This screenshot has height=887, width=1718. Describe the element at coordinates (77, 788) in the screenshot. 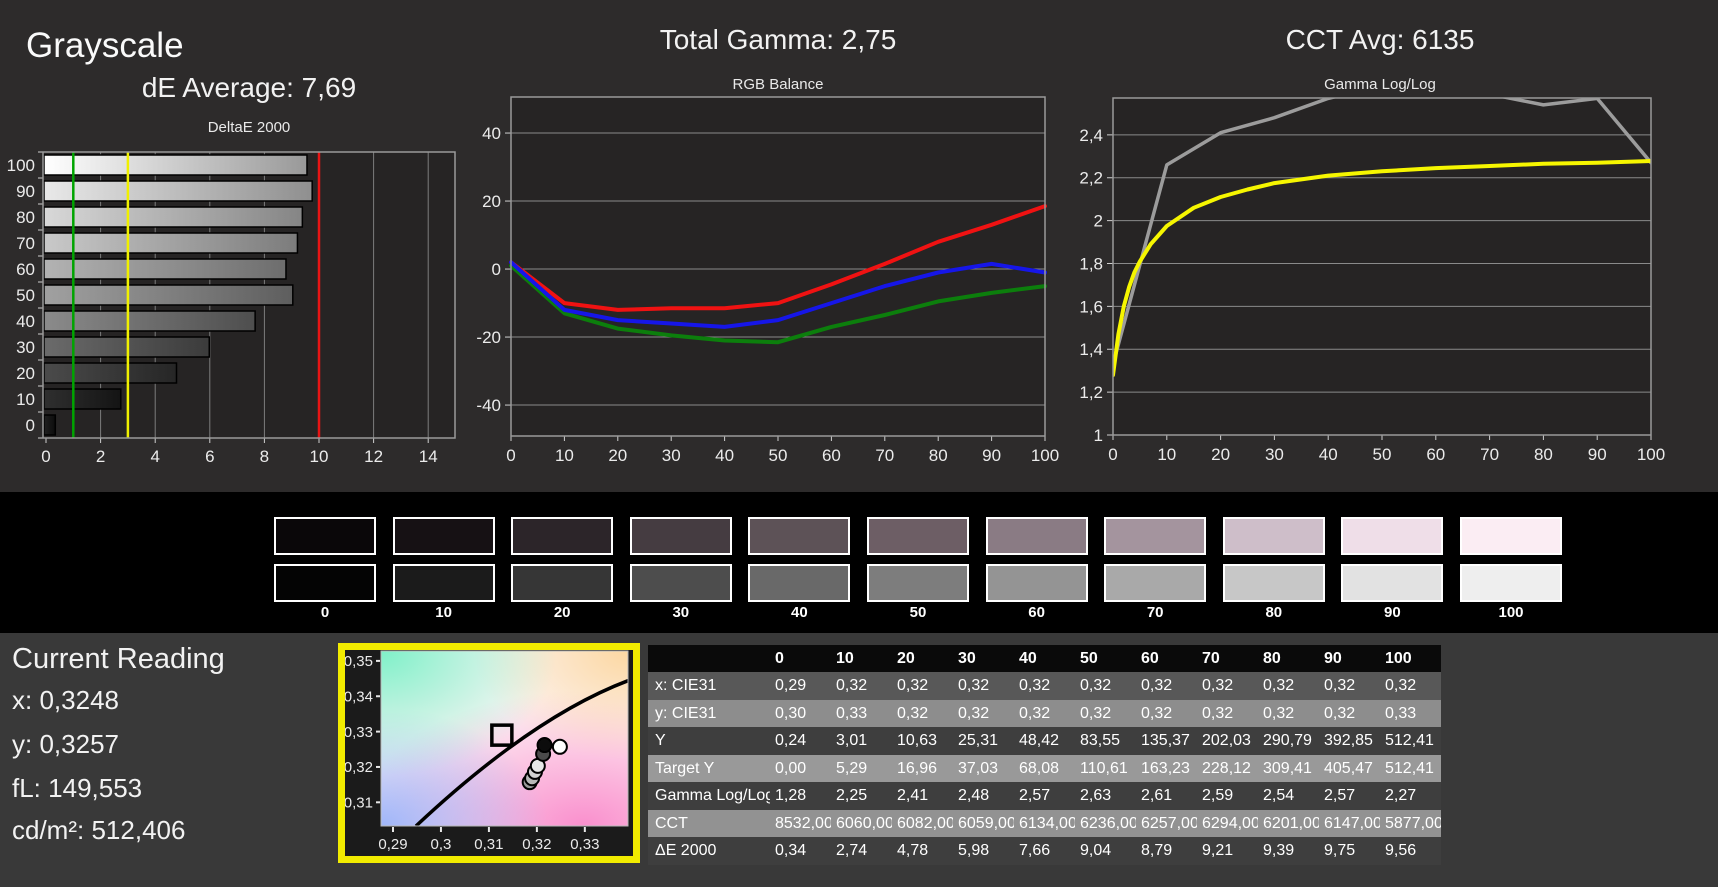

I see `reading-fl: fL: 149,553` at that location.